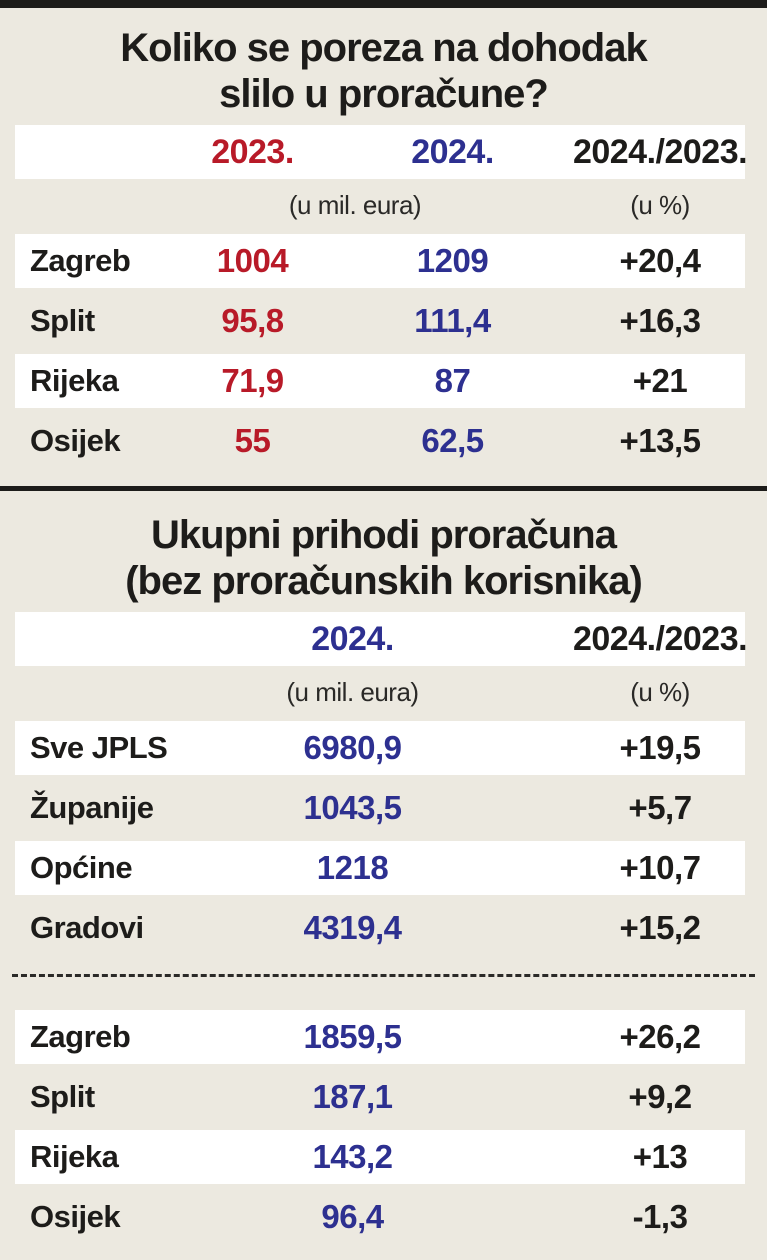  I want to click on value-ratio: +15,2, so click(660, 928).